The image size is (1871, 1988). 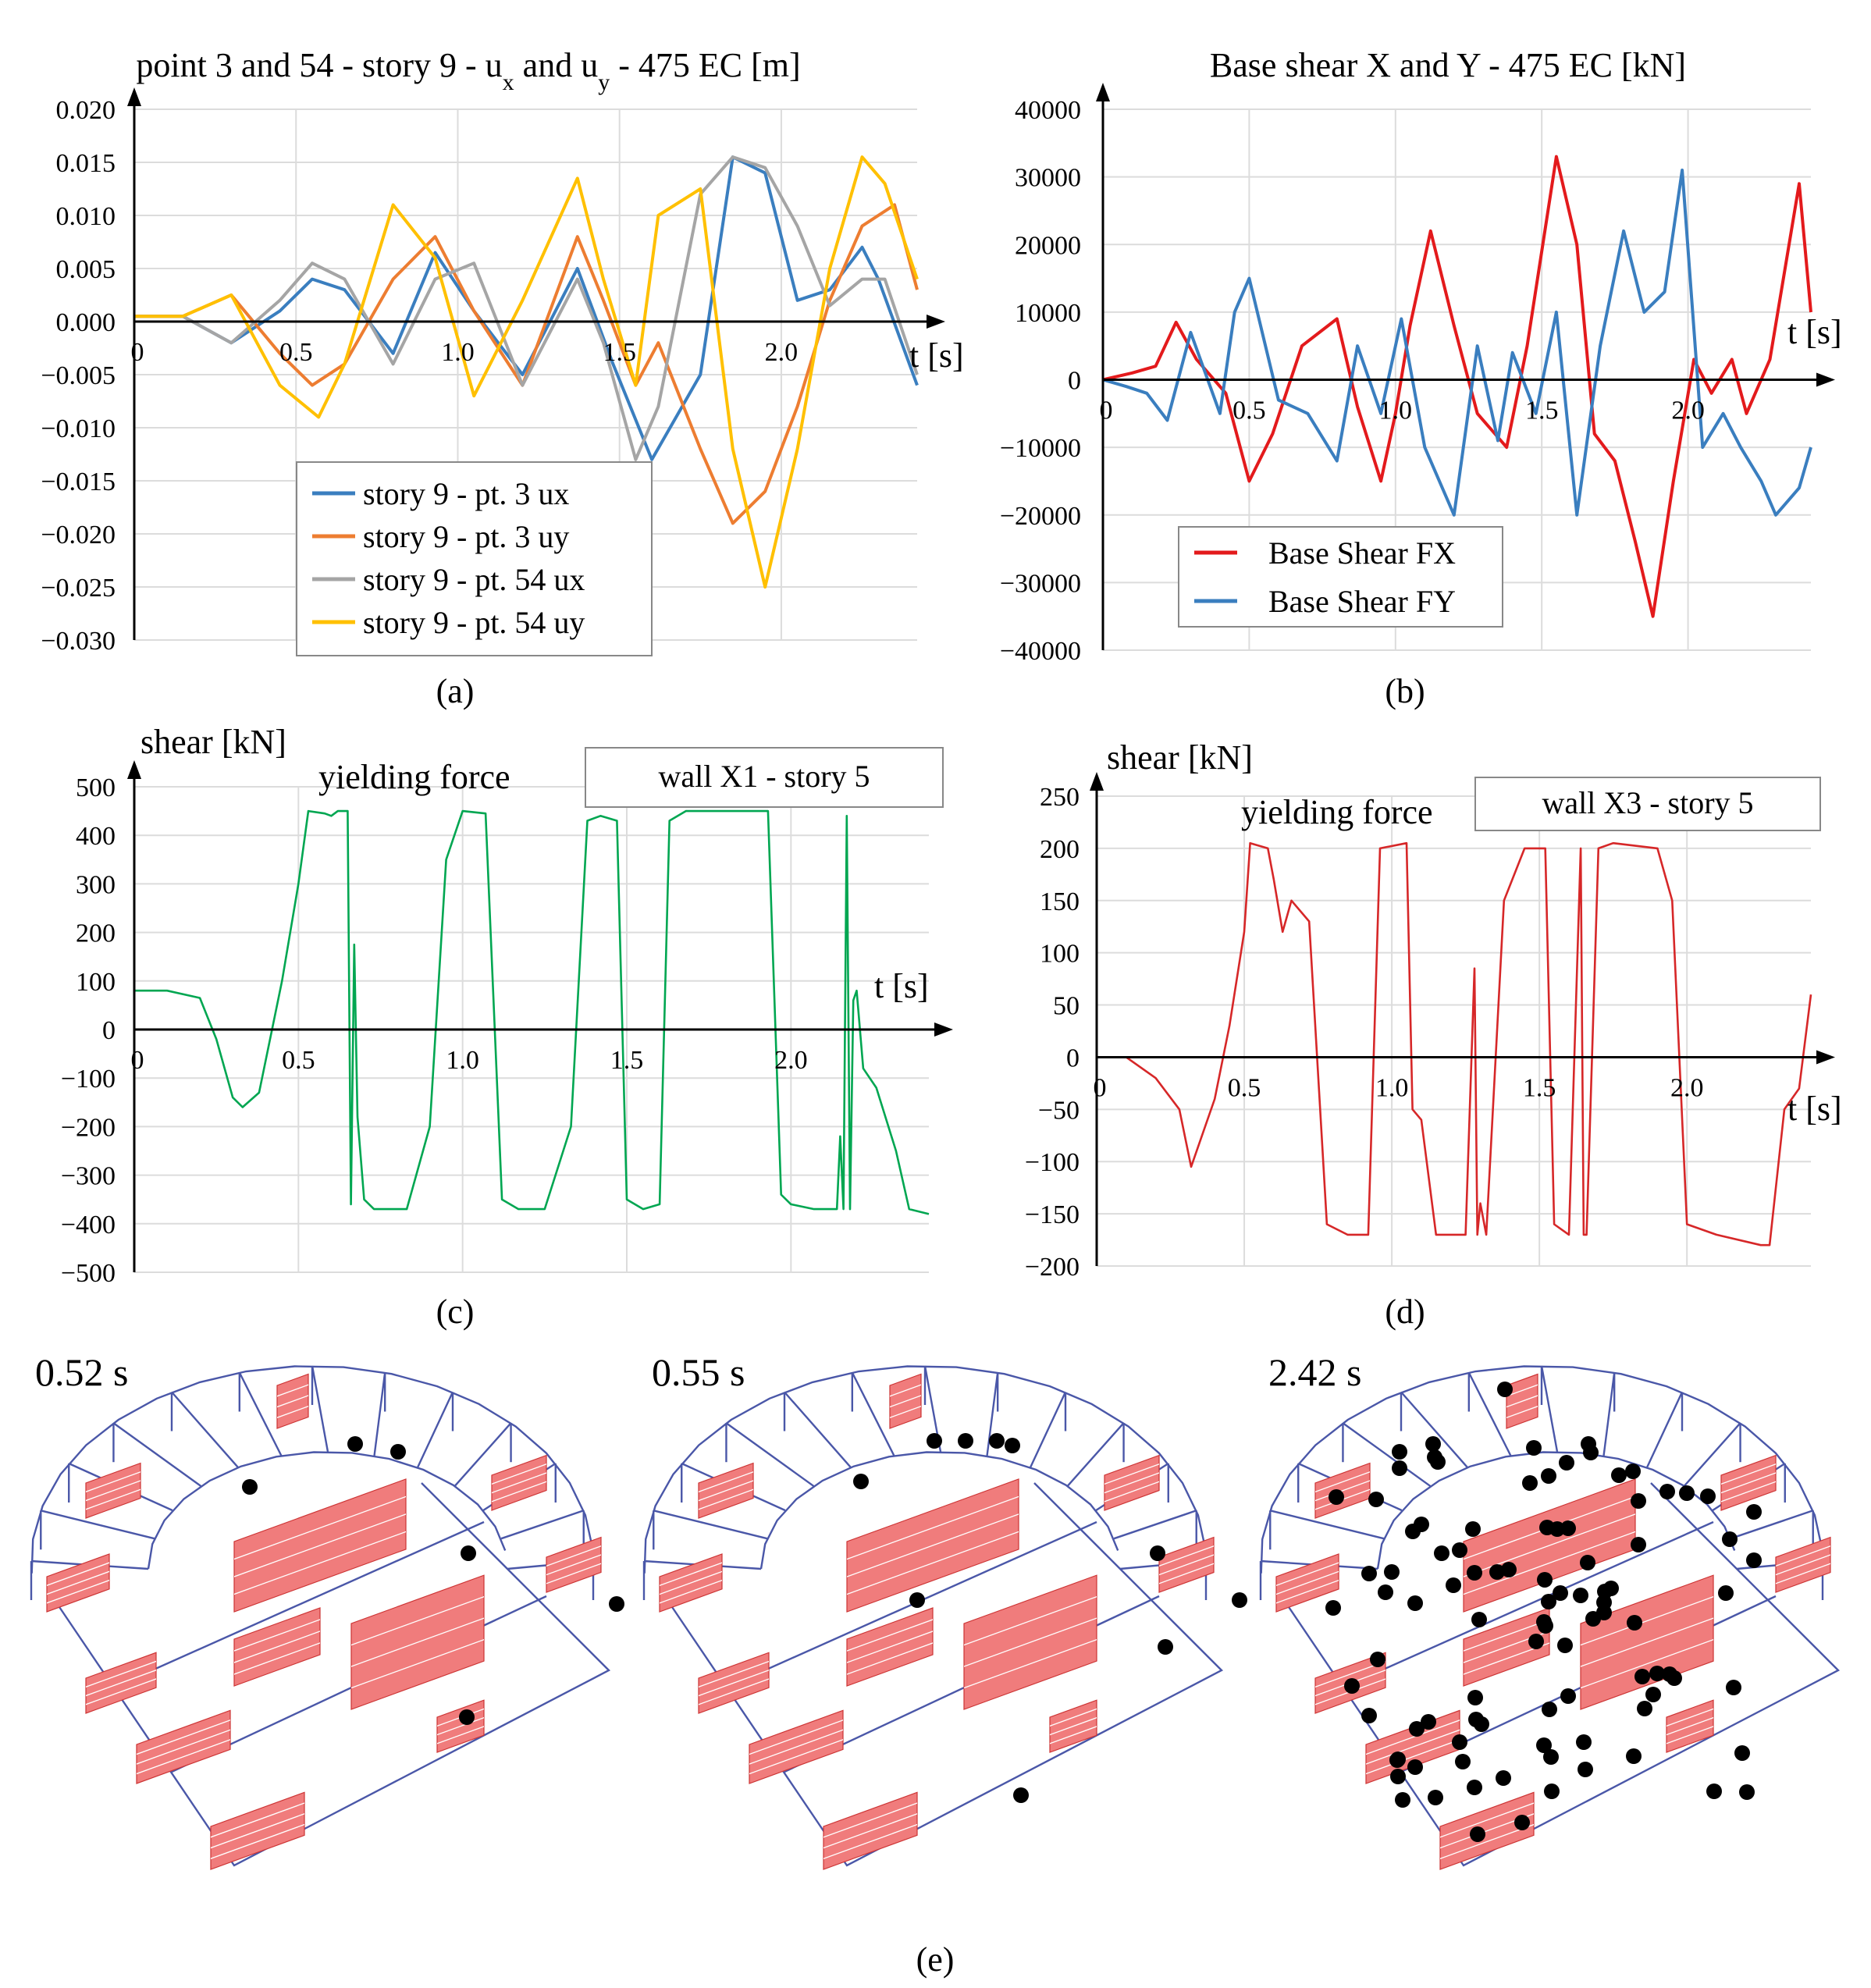 What do you see at coordinates (78, 428) in the screenshot?
I see `chart-a-ytick-label: −0.010` at bounding box center [78, 428].